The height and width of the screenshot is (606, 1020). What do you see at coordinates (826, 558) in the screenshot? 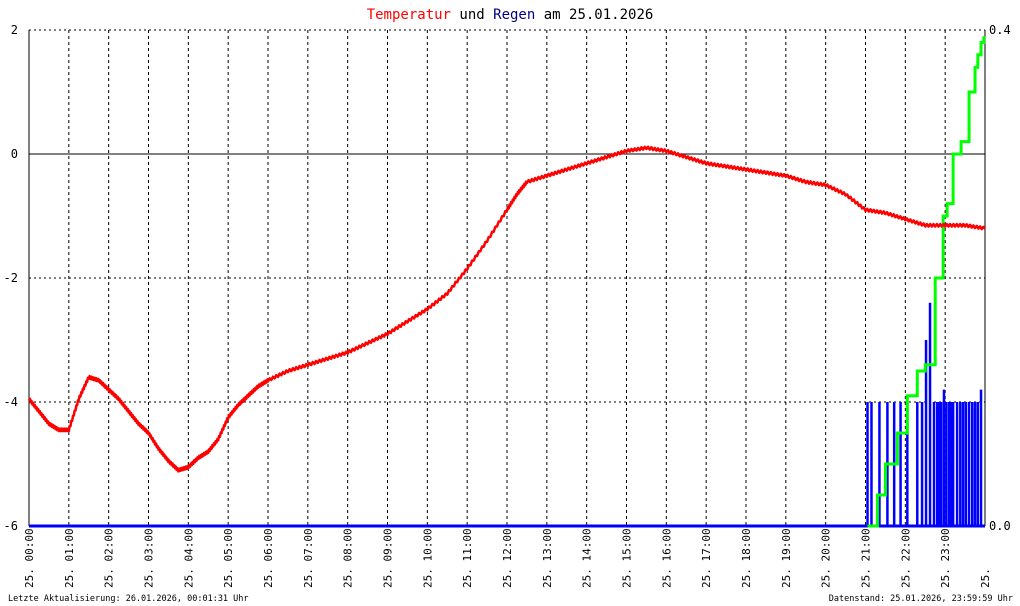
I see `x-tick-label: 25. 20:00` at bounding box center [826, 558].